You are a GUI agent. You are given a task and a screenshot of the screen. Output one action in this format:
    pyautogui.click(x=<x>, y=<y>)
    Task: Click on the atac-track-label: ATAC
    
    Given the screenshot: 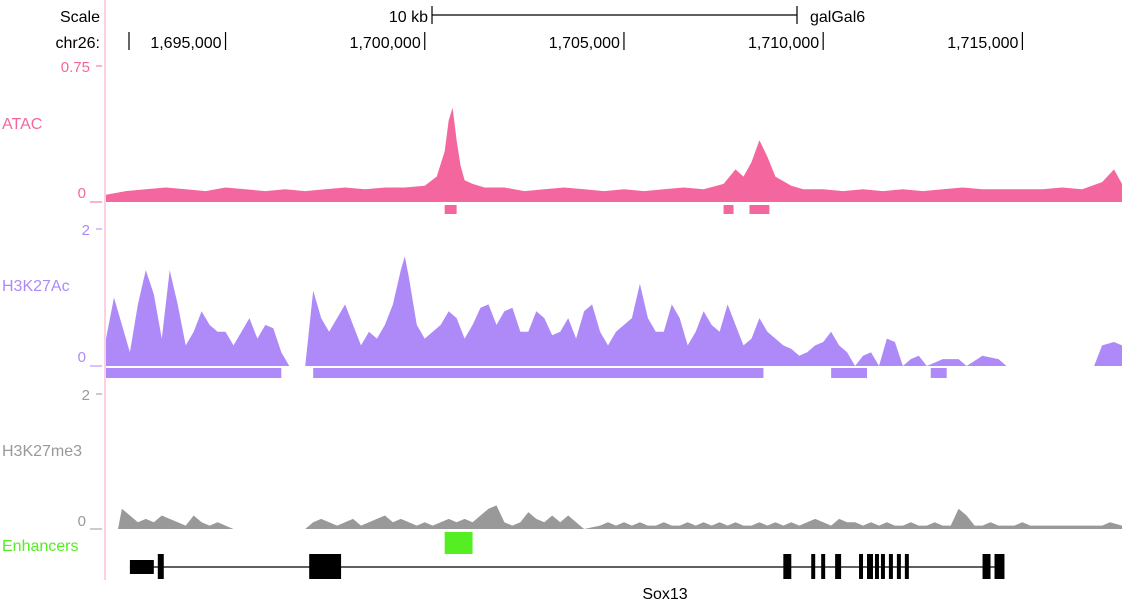 What is the action you would take?
    pyautogui.click(x=22, y=124)
    